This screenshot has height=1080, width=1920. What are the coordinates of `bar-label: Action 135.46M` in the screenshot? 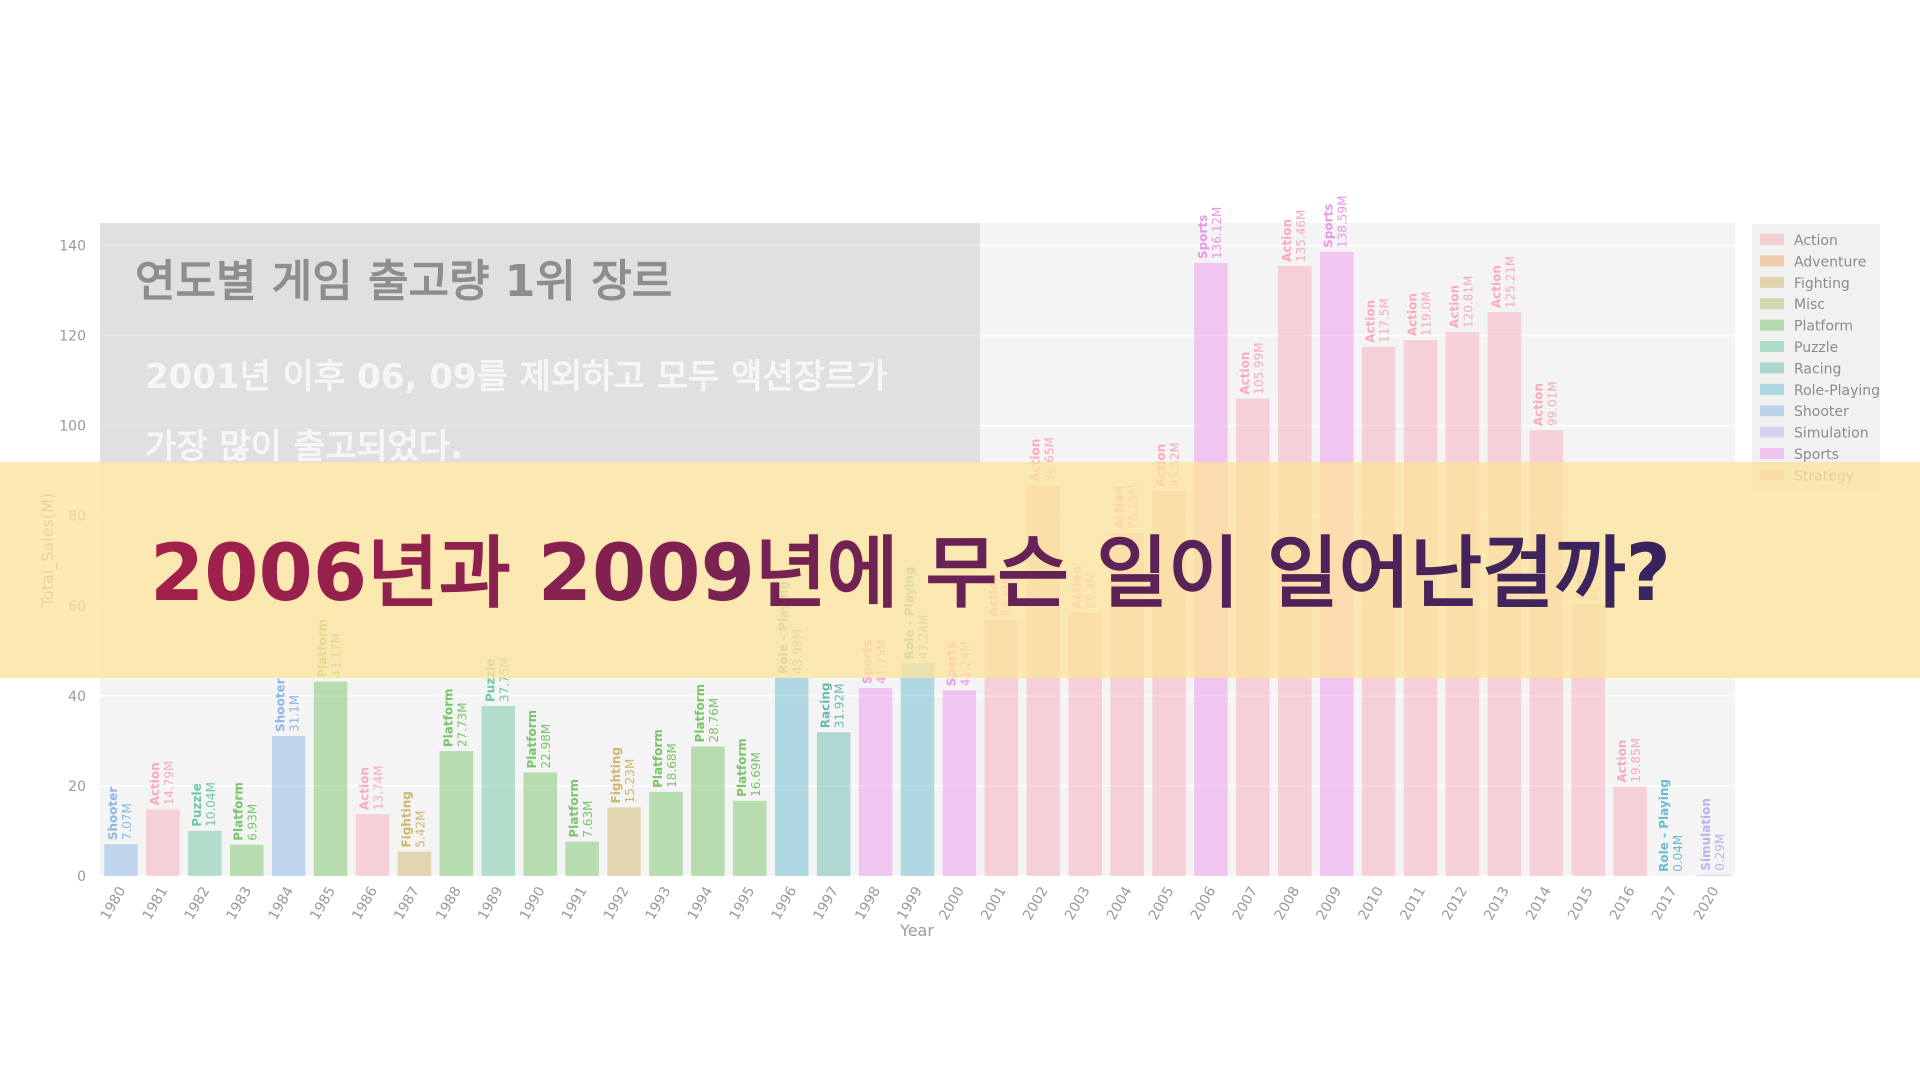 It's located at (1294, 236).